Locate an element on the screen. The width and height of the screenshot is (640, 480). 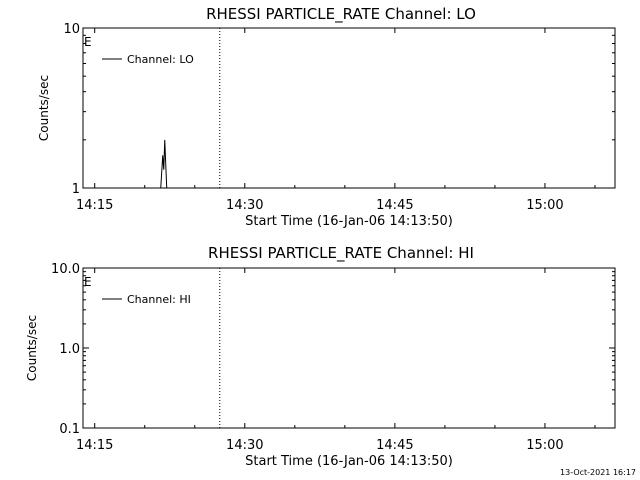
series-line is located at coordinates (164, 164).